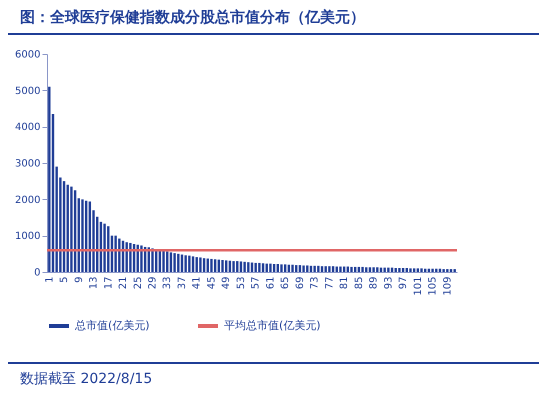  Describe the element at coordinates (79, 279) in the screenshot. I see `x-tick-label: 9` at that location.